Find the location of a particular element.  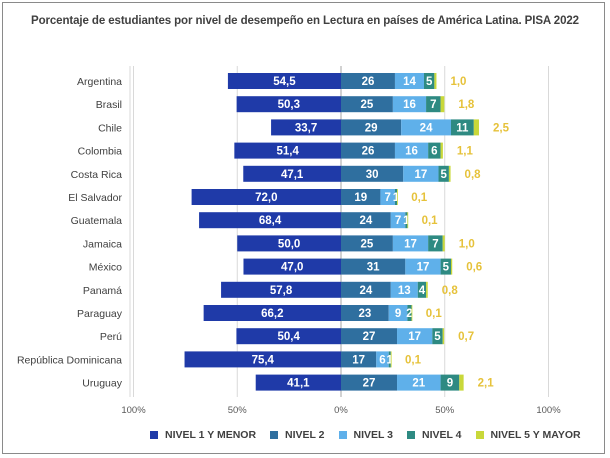

data-label: 14 is located at coordinates (409, 82).